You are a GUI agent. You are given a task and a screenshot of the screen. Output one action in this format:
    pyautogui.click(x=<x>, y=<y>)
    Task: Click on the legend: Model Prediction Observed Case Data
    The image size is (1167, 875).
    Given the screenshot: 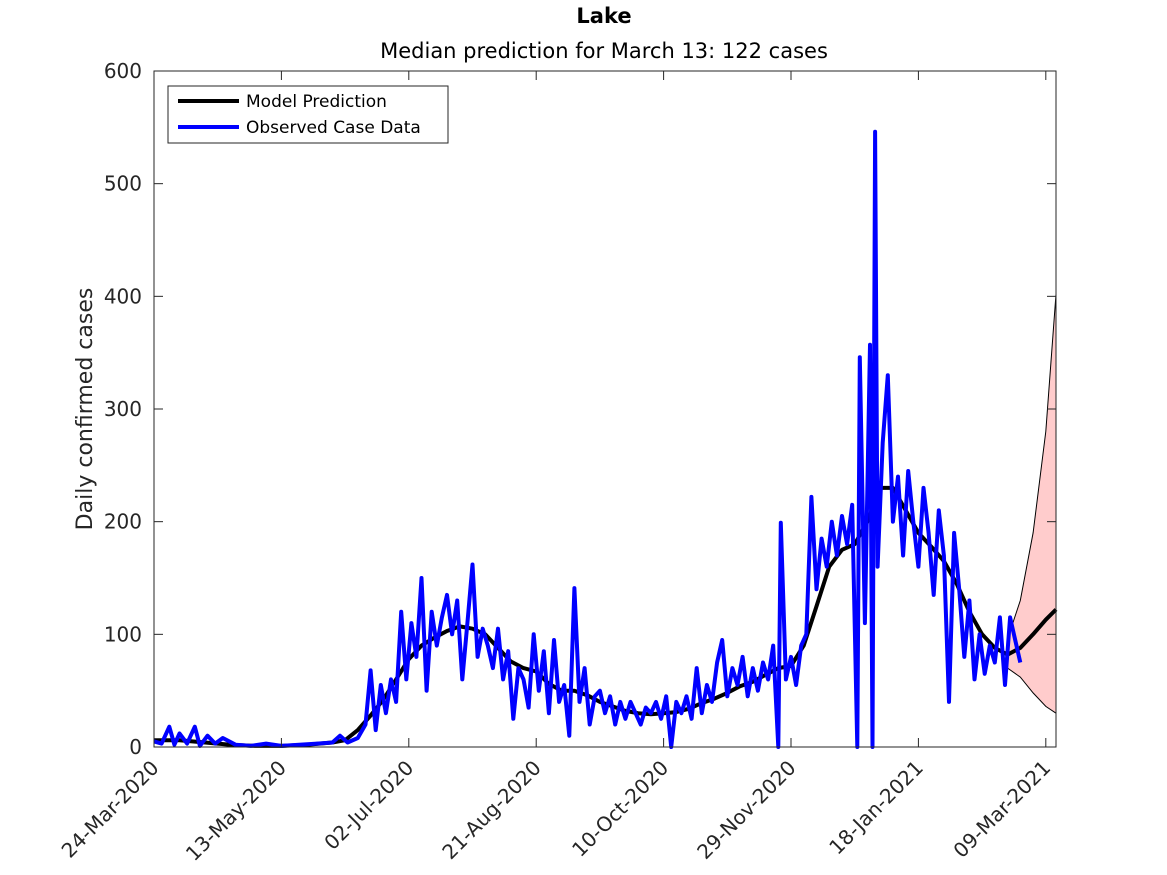 What is the action you would take?
    pyautogui.click(x=308, y=114)
    